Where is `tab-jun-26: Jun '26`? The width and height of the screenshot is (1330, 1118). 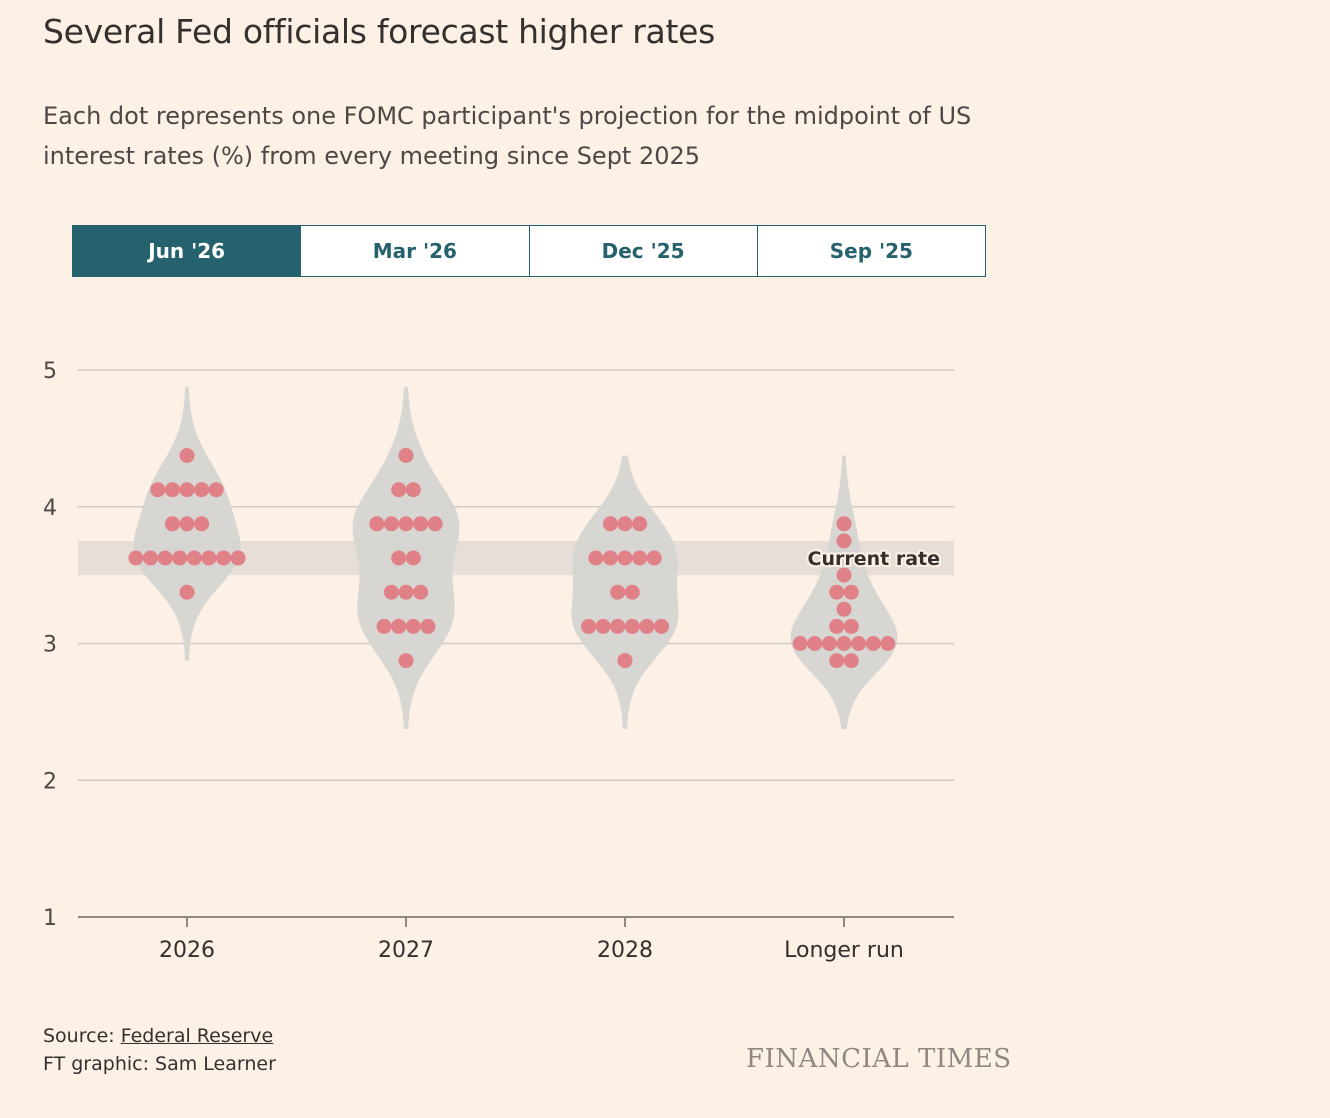
tab-jun-26: Jun '26 is located at coordinates (187, 251).